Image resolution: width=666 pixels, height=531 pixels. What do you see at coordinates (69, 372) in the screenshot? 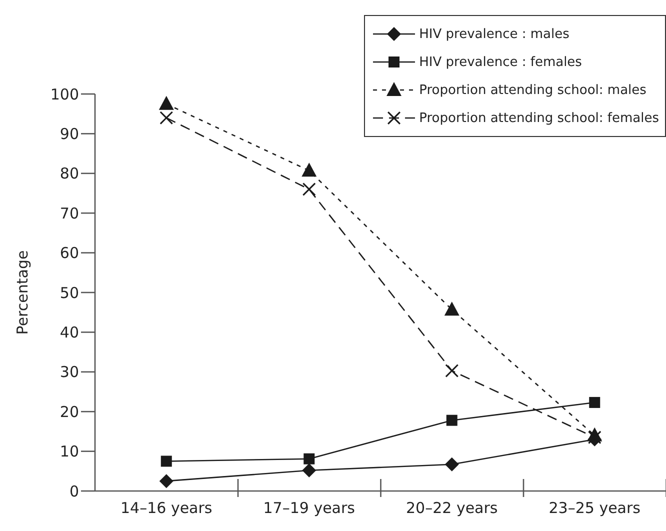
I see `y-tick-label: 30` at bounding box center [69, 372].